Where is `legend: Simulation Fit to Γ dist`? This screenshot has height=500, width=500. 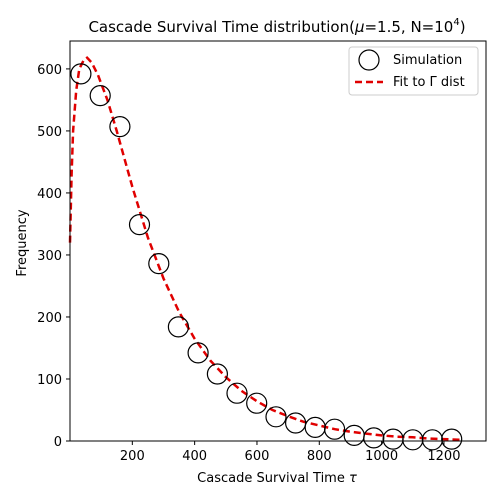
legend: Simulation Fit to Γ dist is located at coordinates (413, 71).